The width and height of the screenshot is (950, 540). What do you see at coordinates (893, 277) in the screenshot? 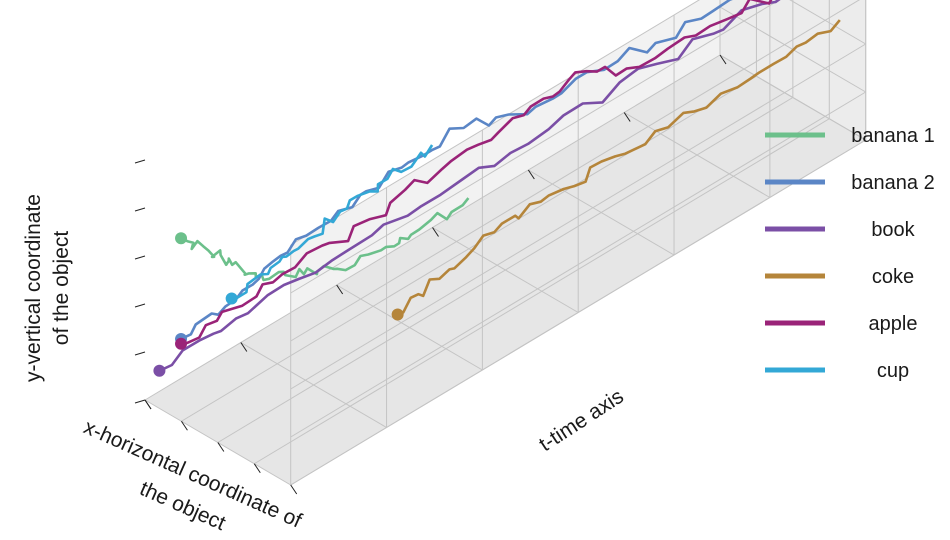
I see `legend-label-coke: coke` at bounding box center [893, 277].